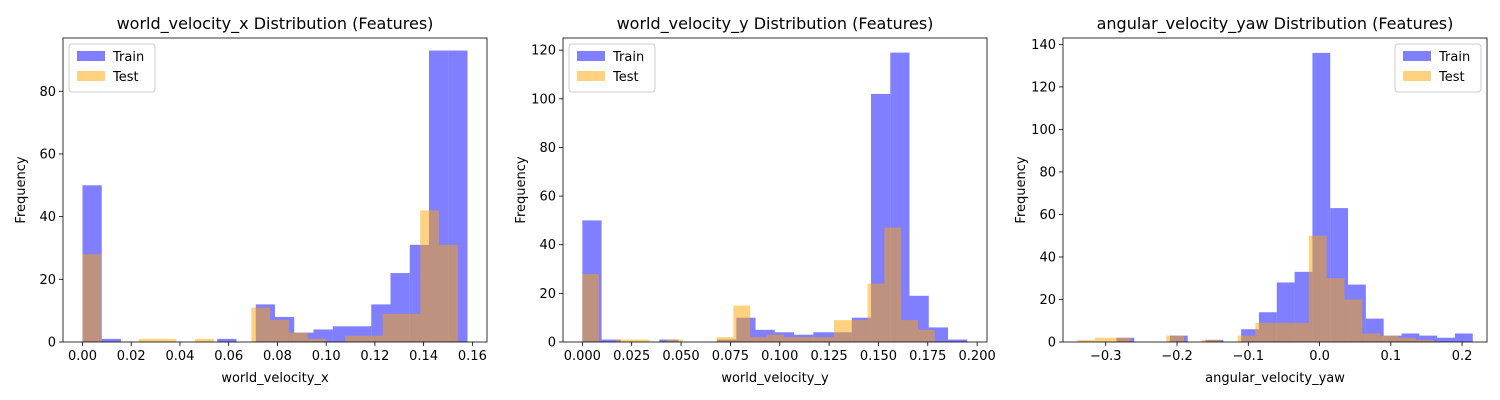  I want to click on x-tick-label: −0.2, so click(1177, 356).